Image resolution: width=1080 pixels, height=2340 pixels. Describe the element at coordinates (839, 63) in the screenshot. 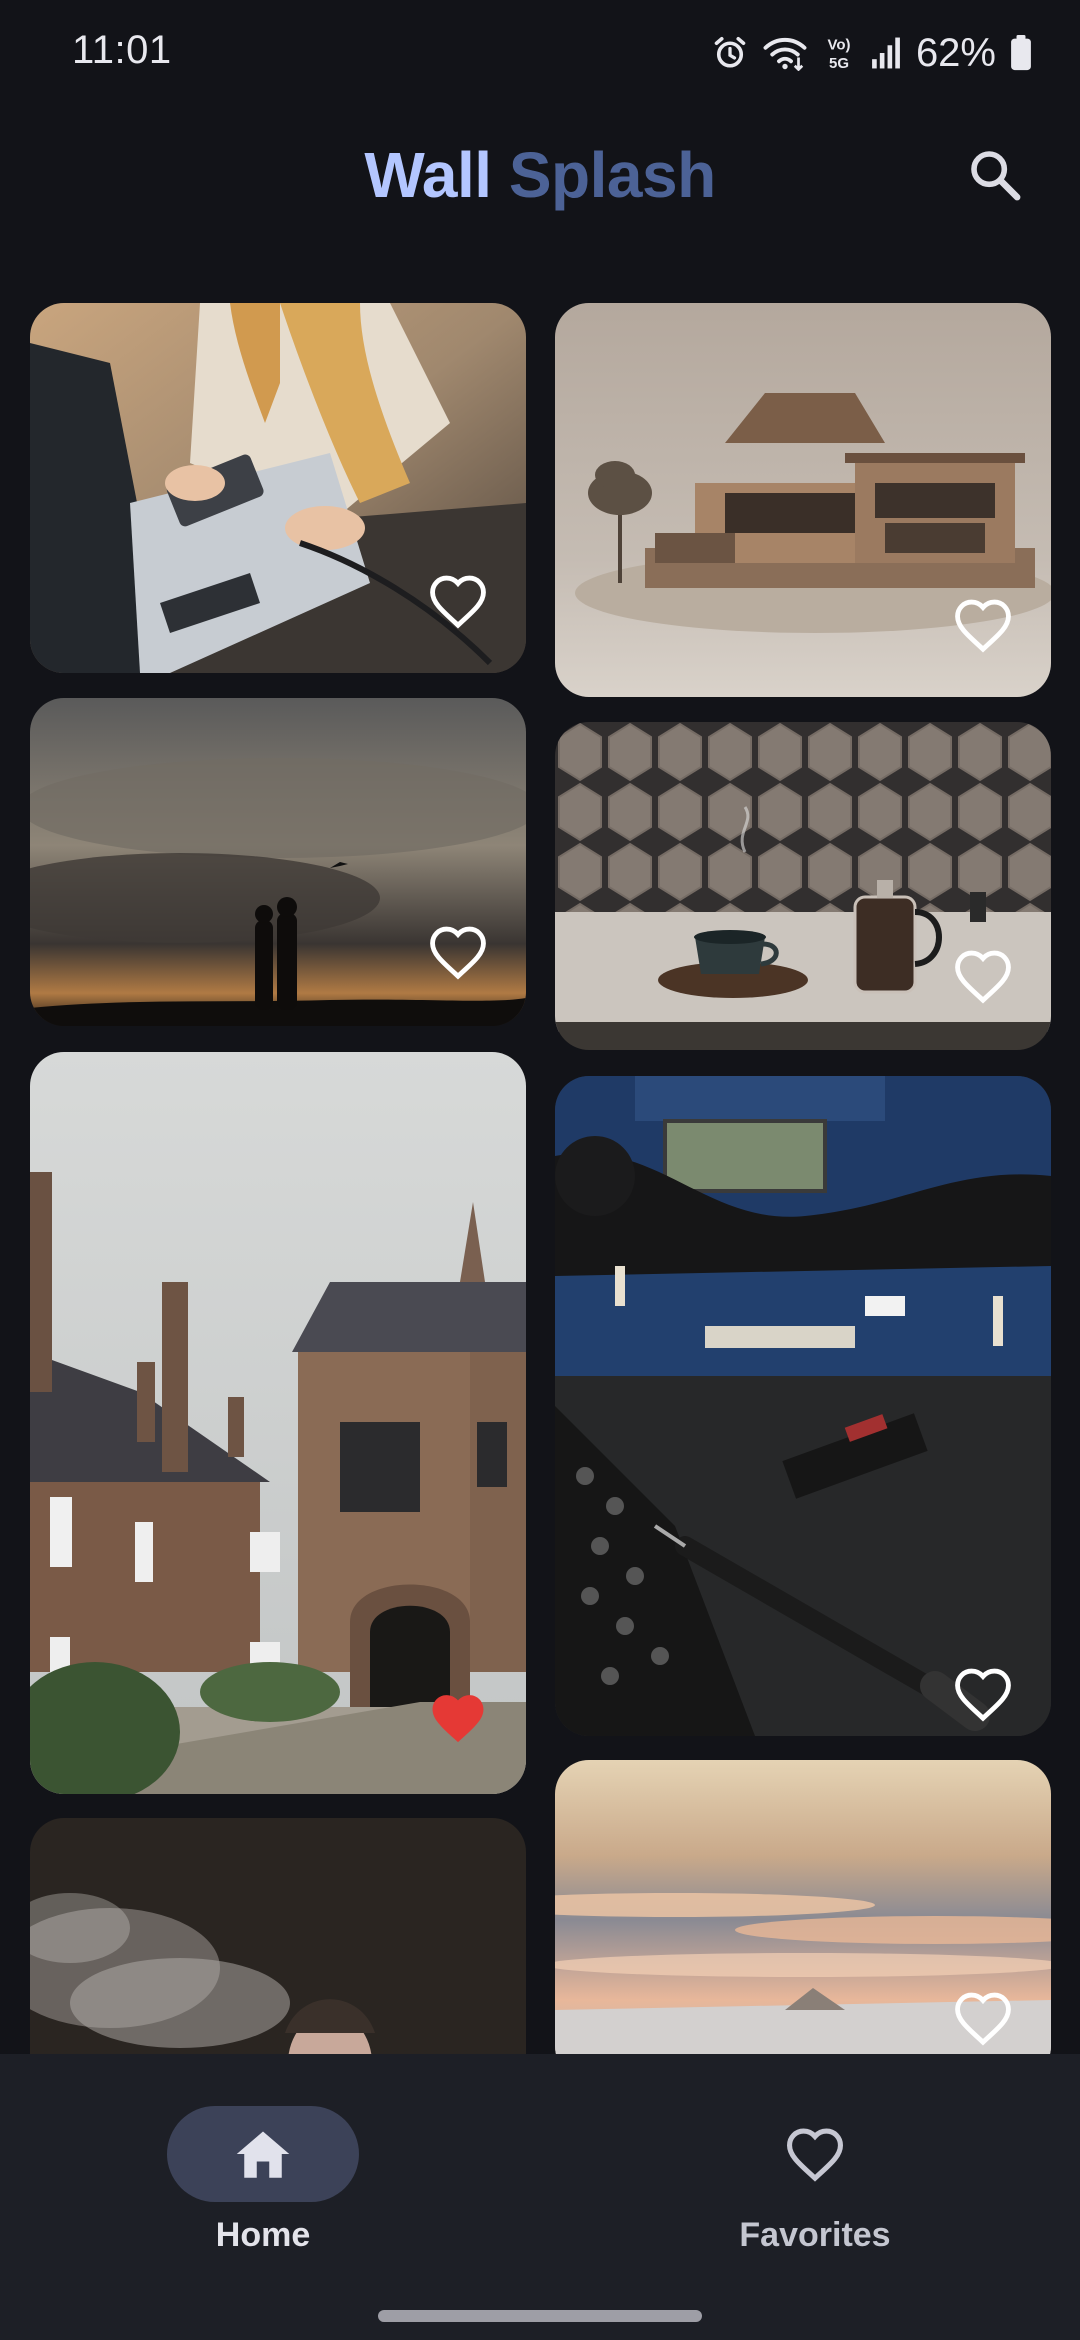

I see `svg-text: 5G` at that location.